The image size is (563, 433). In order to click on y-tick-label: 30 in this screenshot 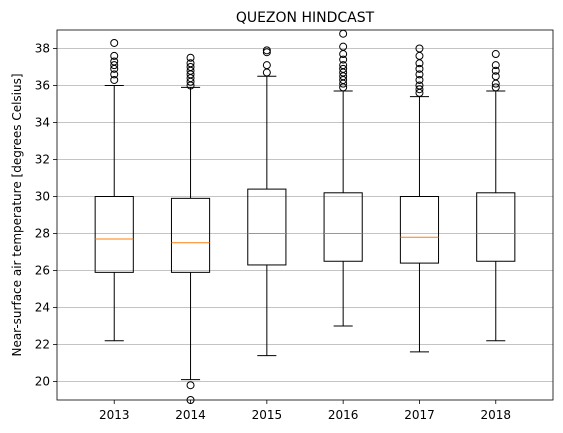, I will do `click(42, 197)`.